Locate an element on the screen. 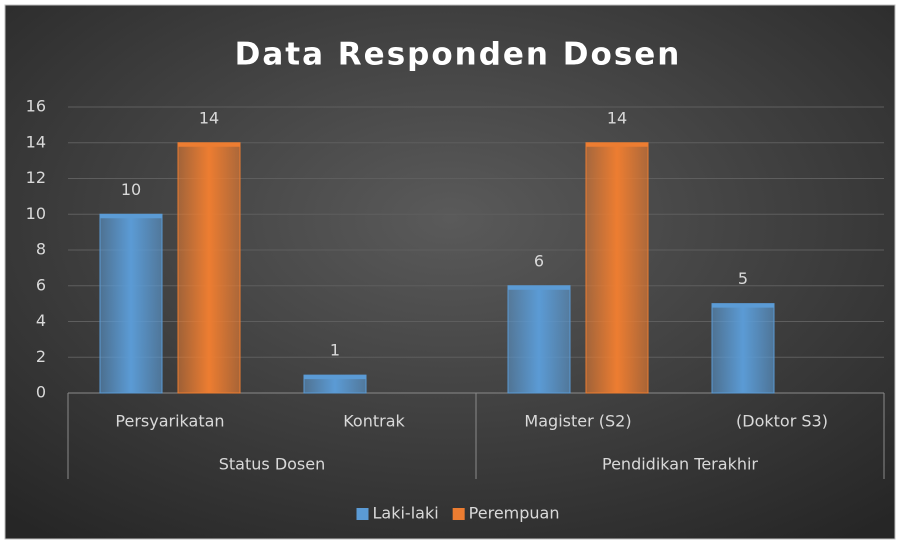  legend-label: Laki-laki is located at coordinates (406, 513).